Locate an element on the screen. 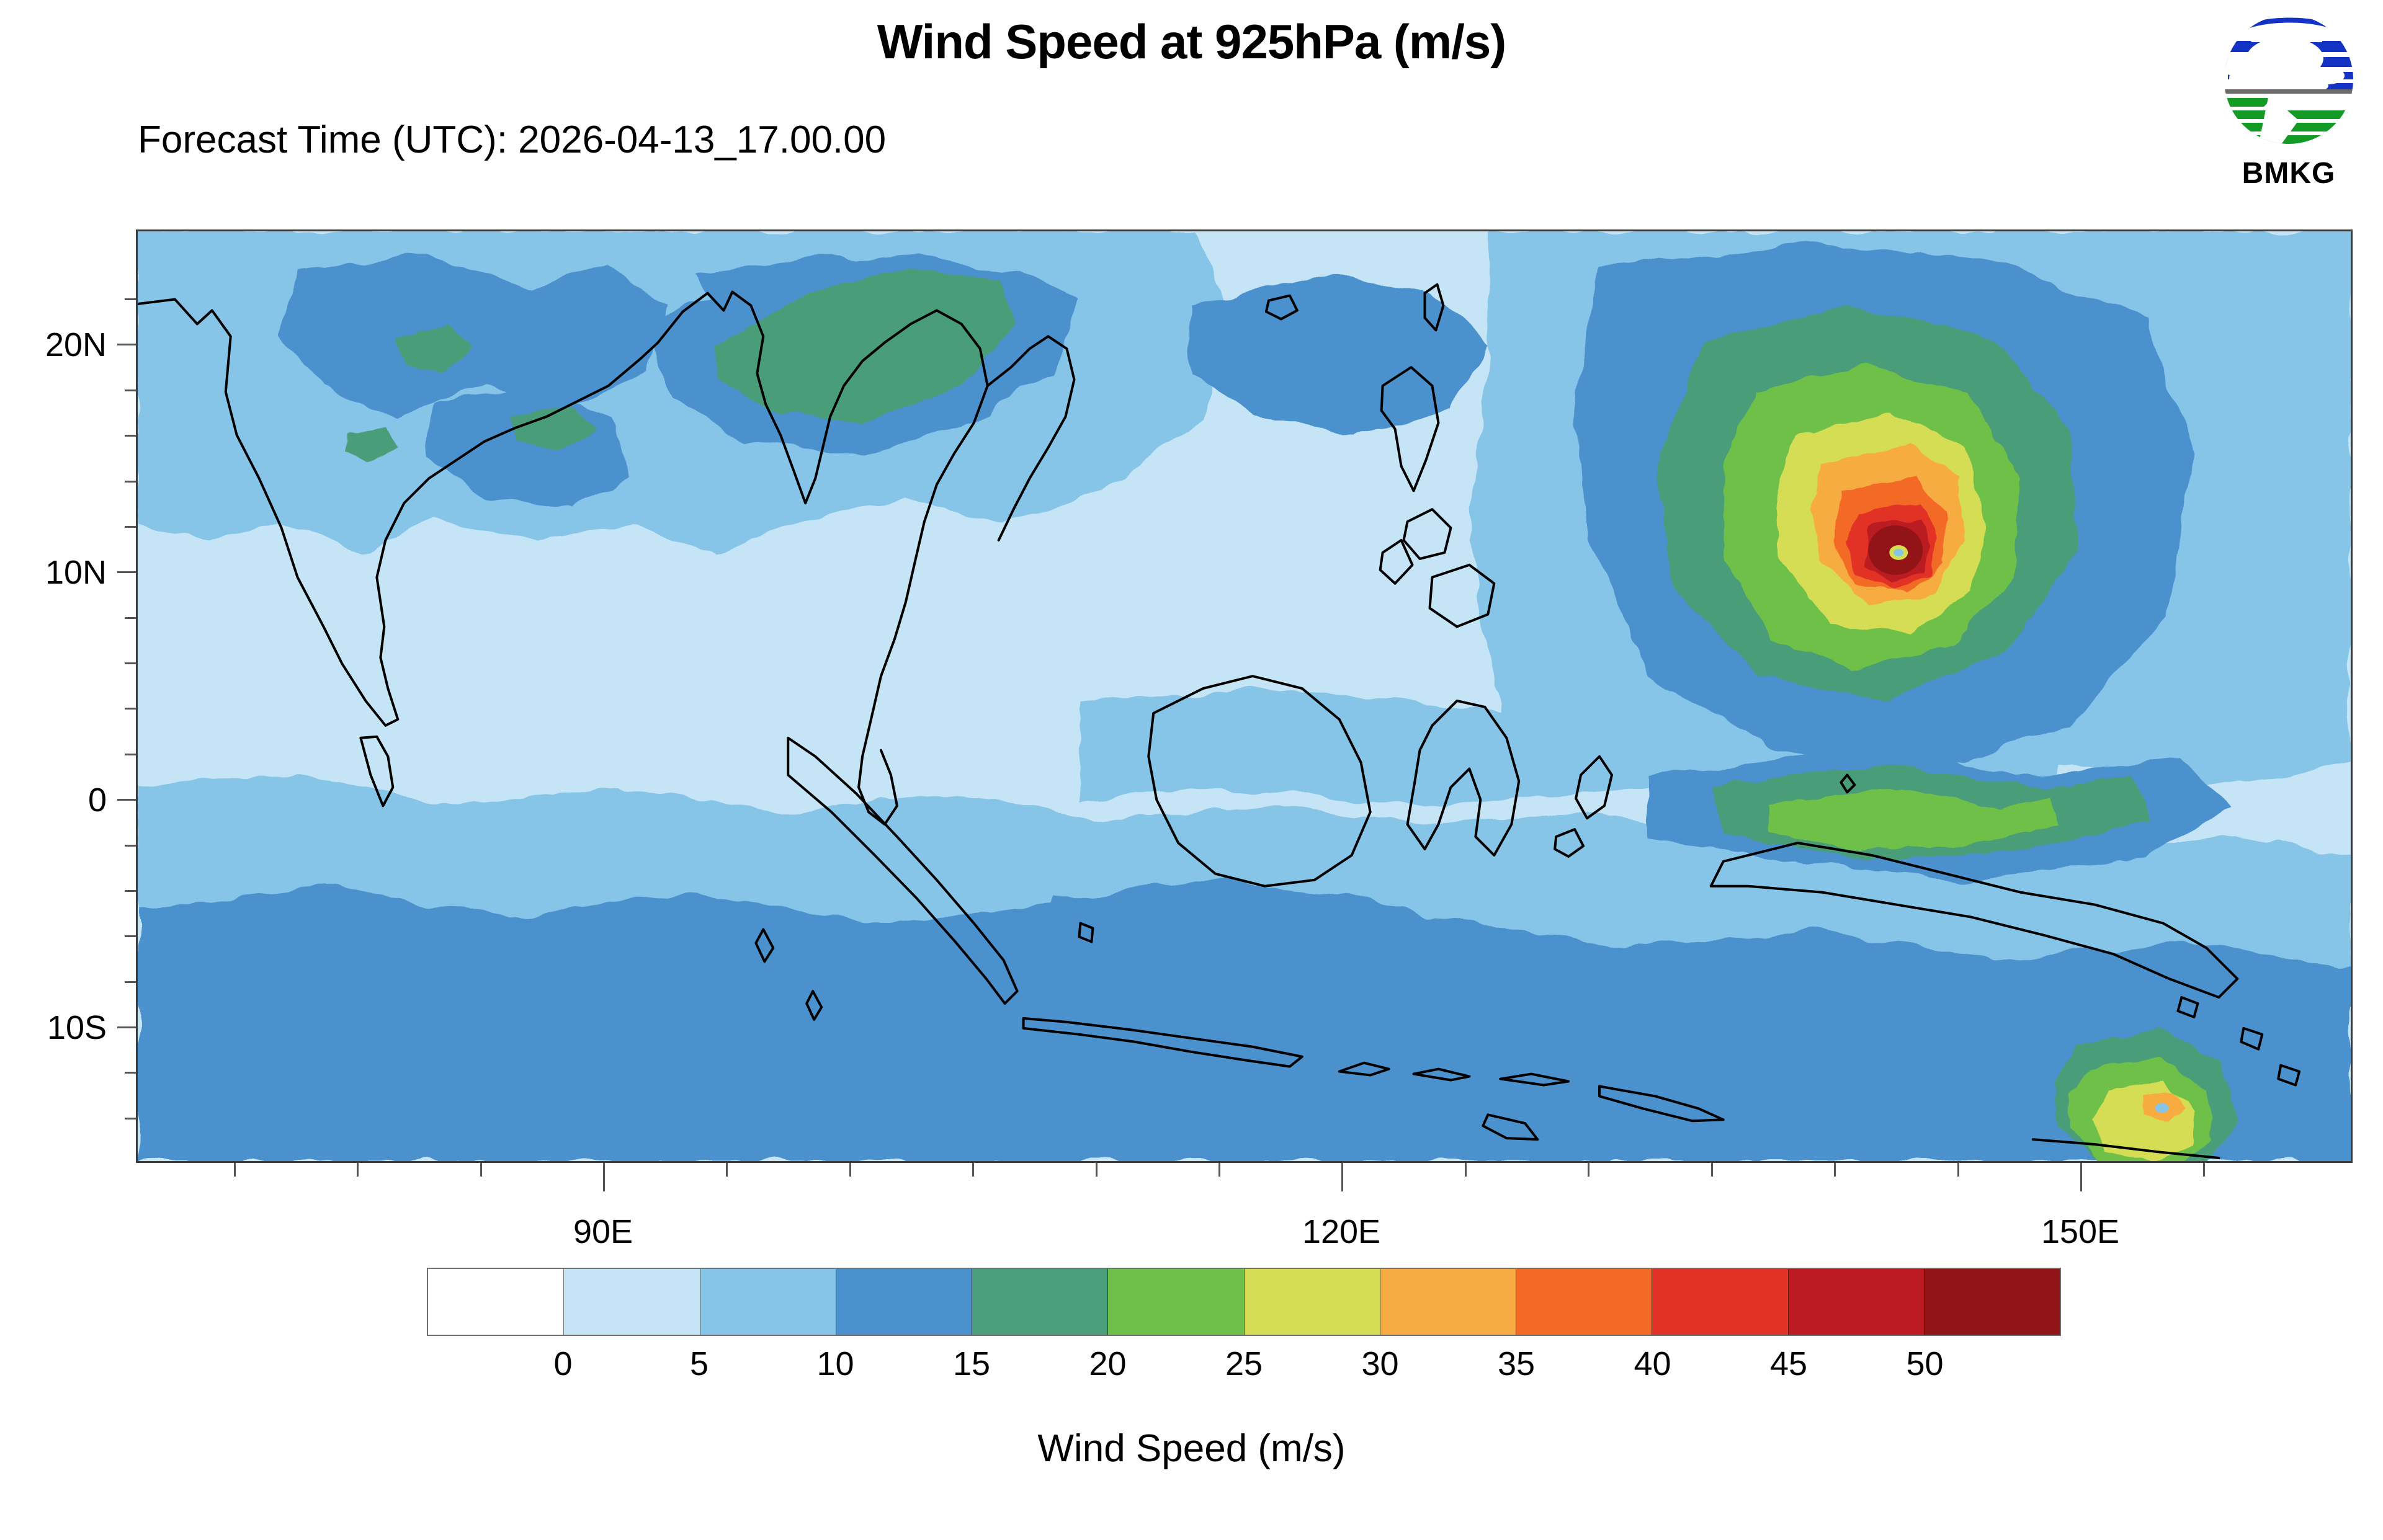 This screenshot has height=1540, width=2383. colorbar-tick-label: 35 is located at coordinates (1516, 1364).